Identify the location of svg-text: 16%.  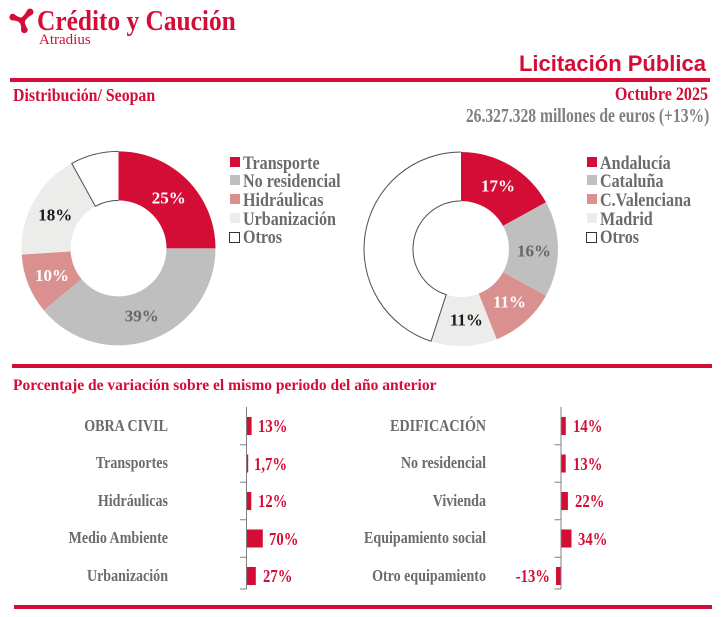
(534, 250).